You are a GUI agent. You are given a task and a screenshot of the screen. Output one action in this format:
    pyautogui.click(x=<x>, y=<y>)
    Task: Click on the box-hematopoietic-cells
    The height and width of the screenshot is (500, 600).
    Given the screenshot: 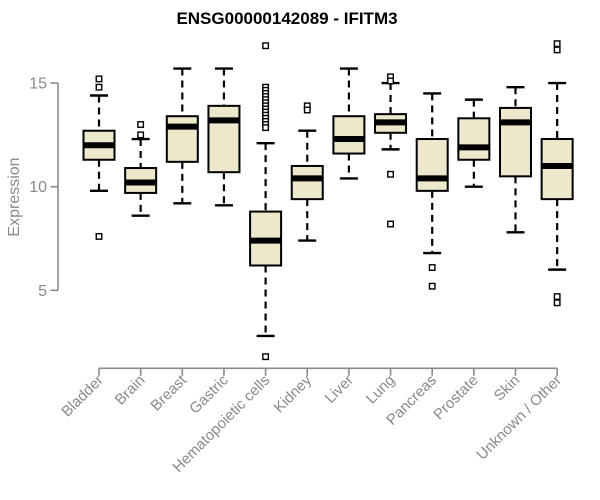 What is the action you would take?
    pyautogui.click(x=266, y=201)
    